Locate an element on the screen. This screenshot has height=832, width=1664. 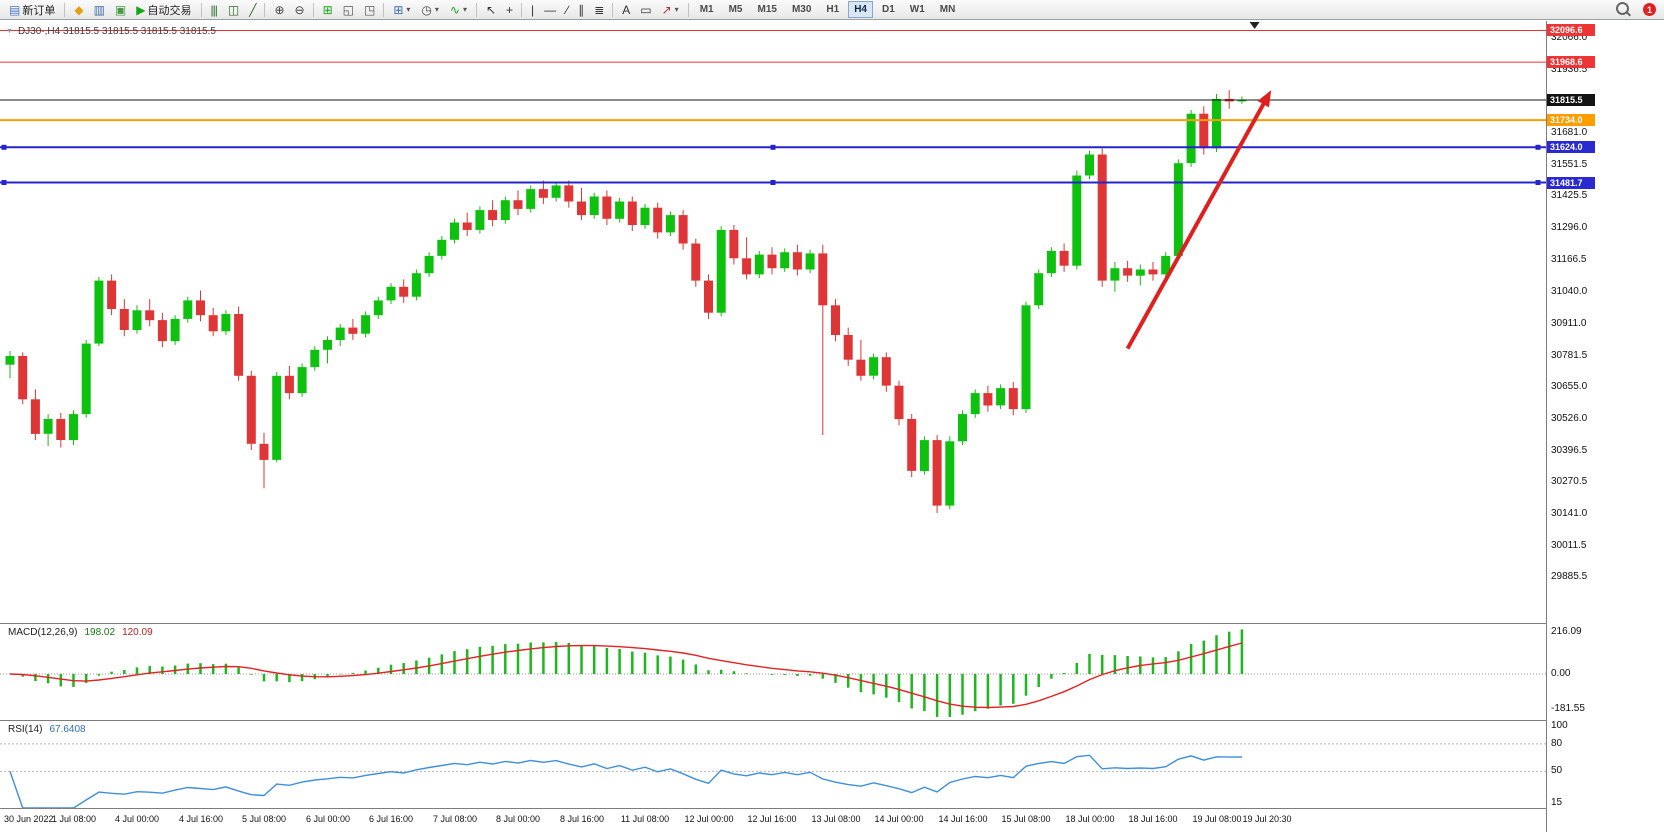
navigator-icon: ▣ is located at coordinates (120, 9).